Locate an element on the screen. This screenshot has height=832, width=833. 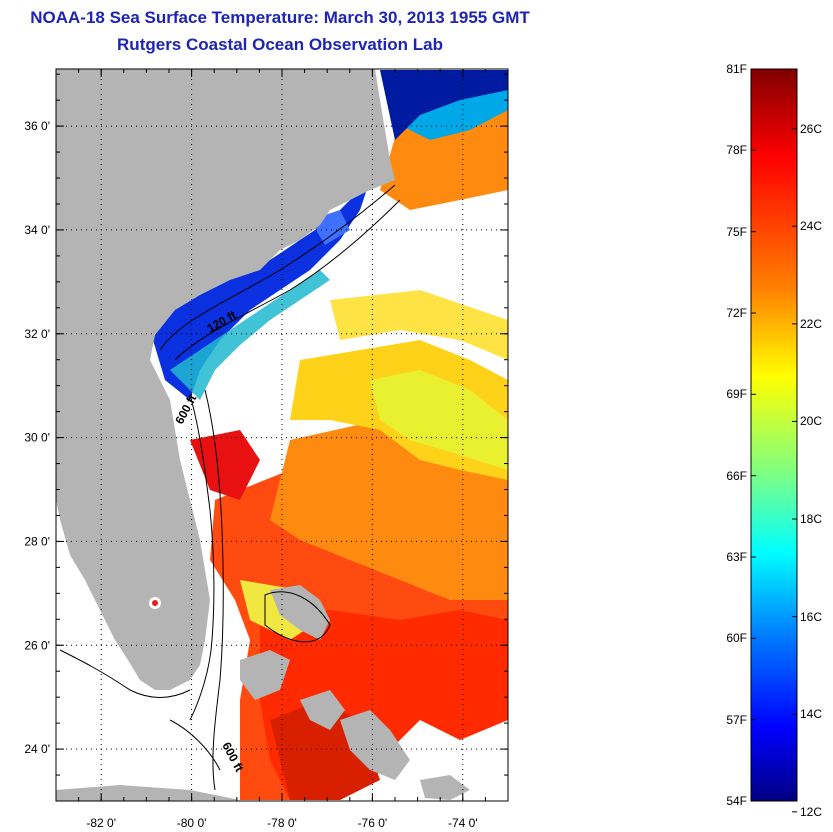
latitude-label: 28 0' is located at coordinates (37, 541).